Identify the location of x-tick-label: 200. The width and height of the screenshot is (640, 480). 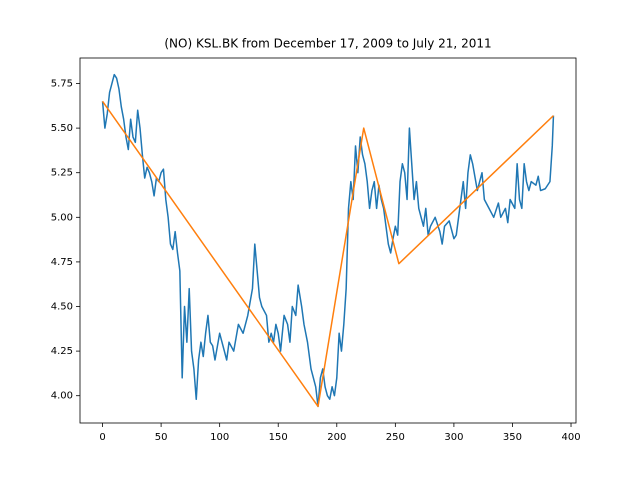
(336, 437).